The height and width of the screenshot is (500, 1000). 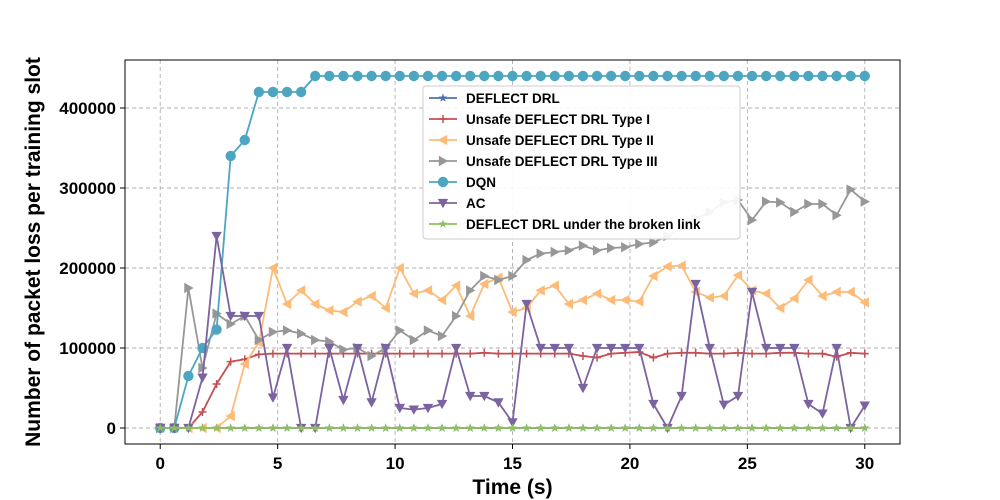 I want to click on y-tick-label: 200000, so click(x=87, y=268).